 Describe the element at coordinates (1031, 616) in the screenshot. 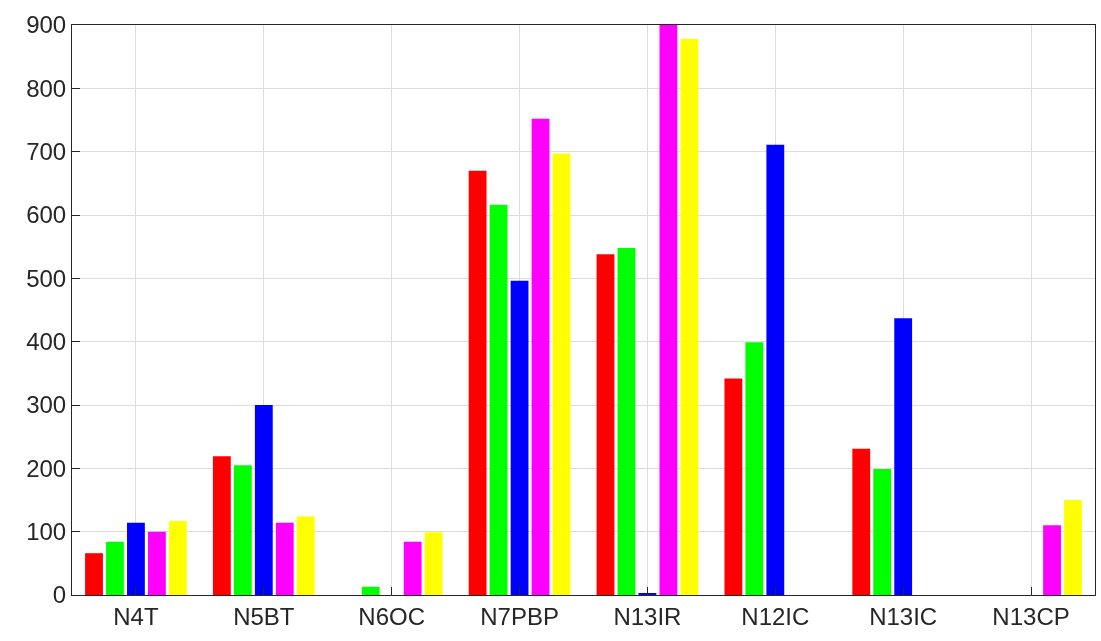

I see `x-tick-label: N13CP` at that location.